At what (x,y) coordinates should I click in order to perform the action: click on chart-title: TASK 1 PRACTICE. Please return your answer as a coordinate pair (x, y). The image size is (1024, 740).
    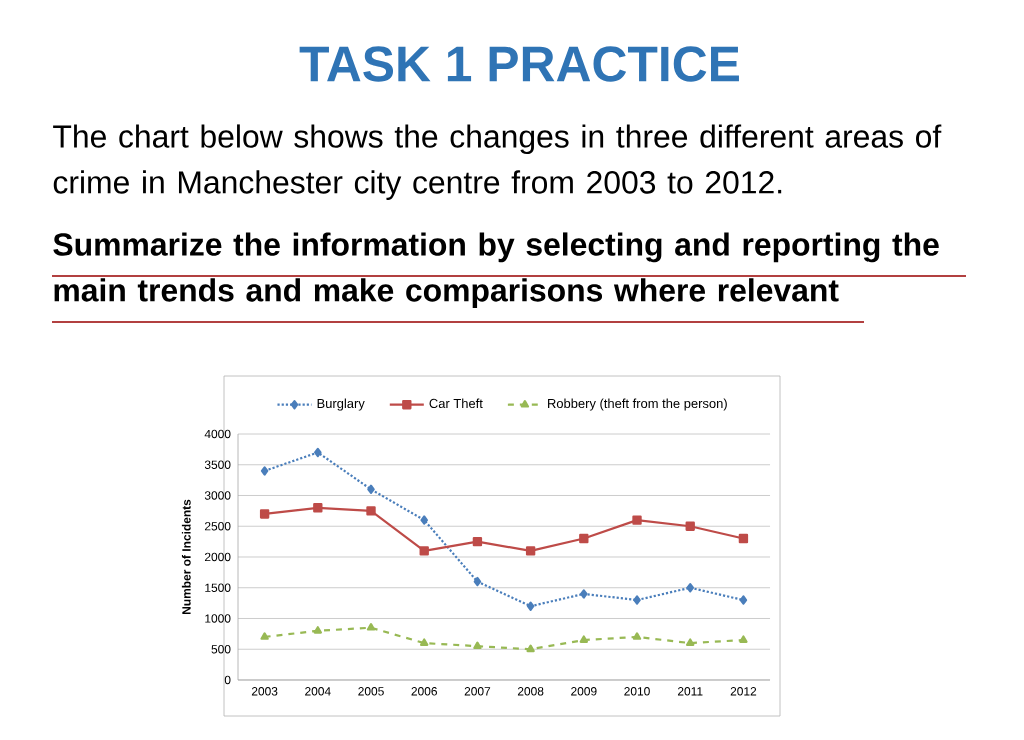
    Looking at the image, I should click on (519, 64).